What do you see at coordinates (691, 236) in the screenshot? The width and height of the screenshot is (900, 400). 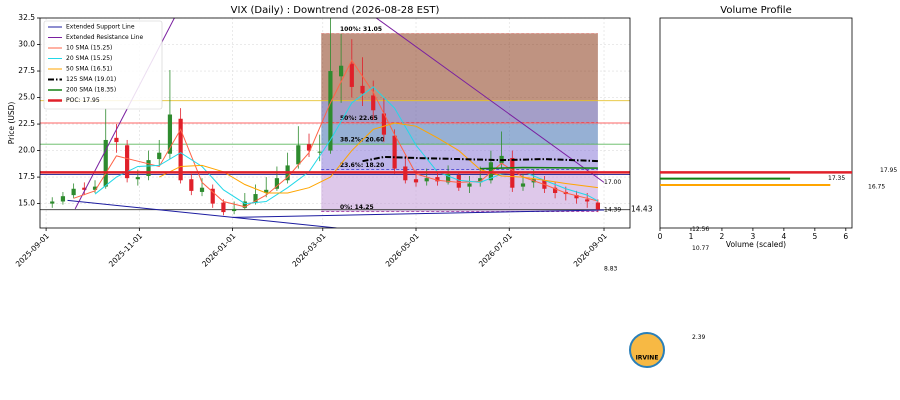 I see `x-tick-label: 1` at bounding box center [691, 236].